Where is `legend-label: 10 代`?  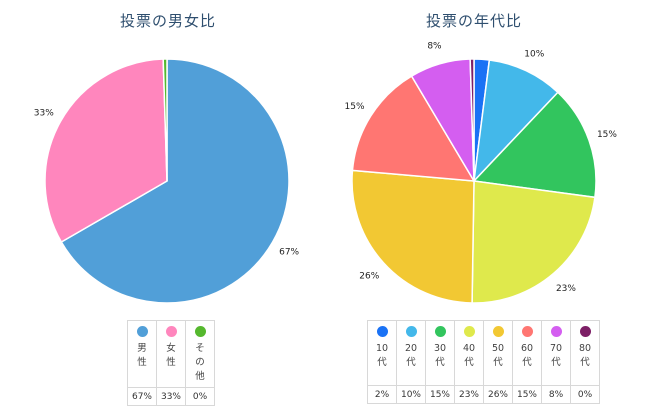
legend-label: 10 代 is located at coordinates (382, 355).